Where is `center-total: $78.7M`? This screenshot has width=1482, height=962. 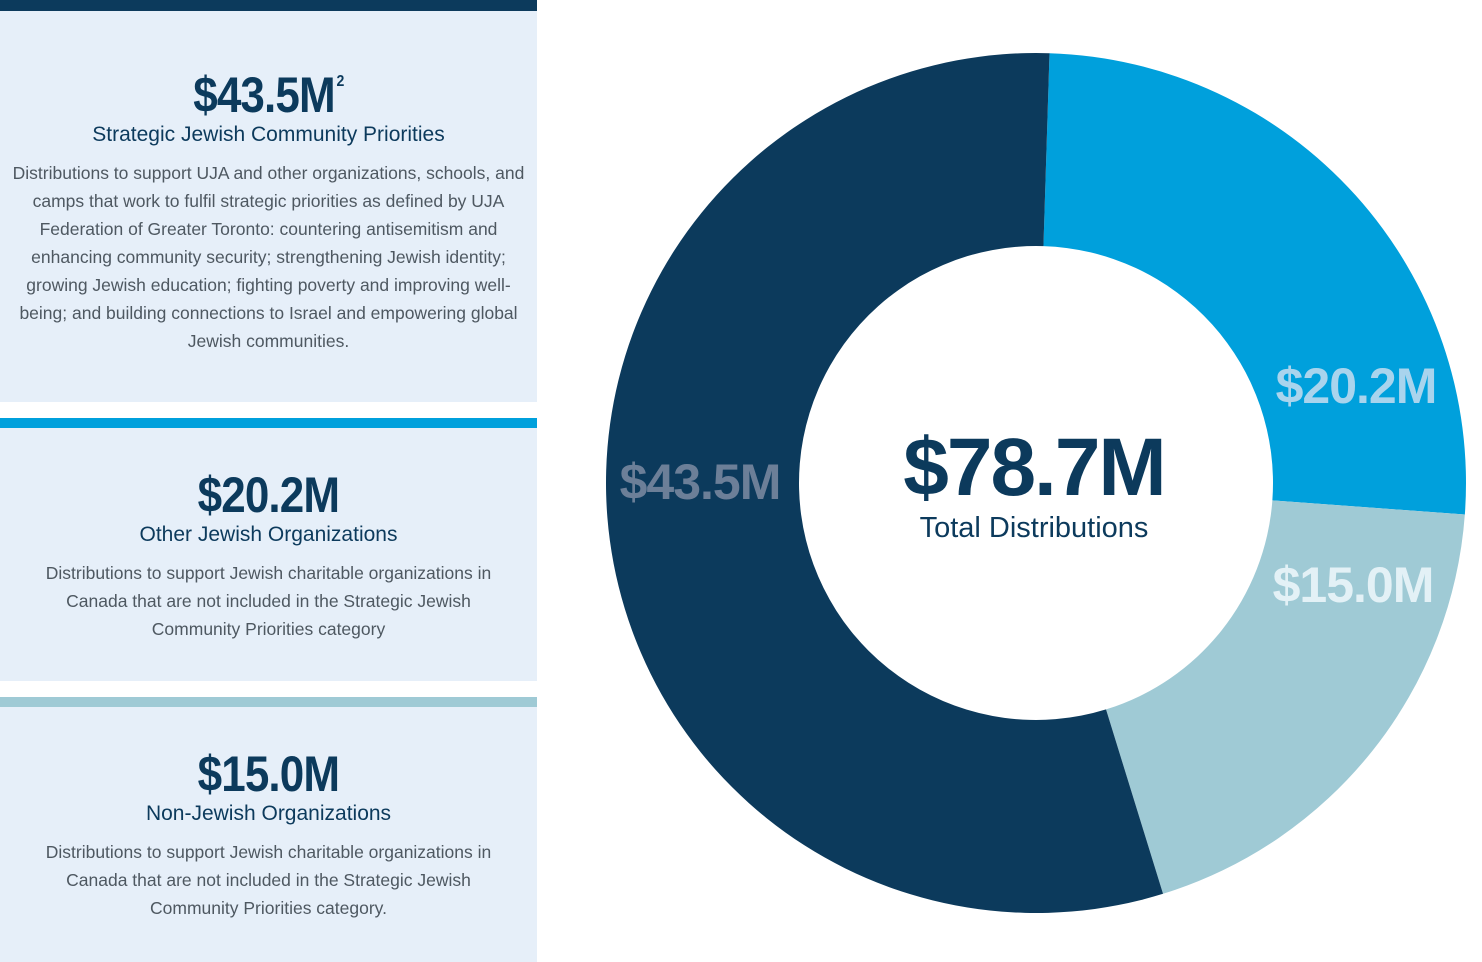
center-total: $78.7M is located at coordinates (1034, 467).